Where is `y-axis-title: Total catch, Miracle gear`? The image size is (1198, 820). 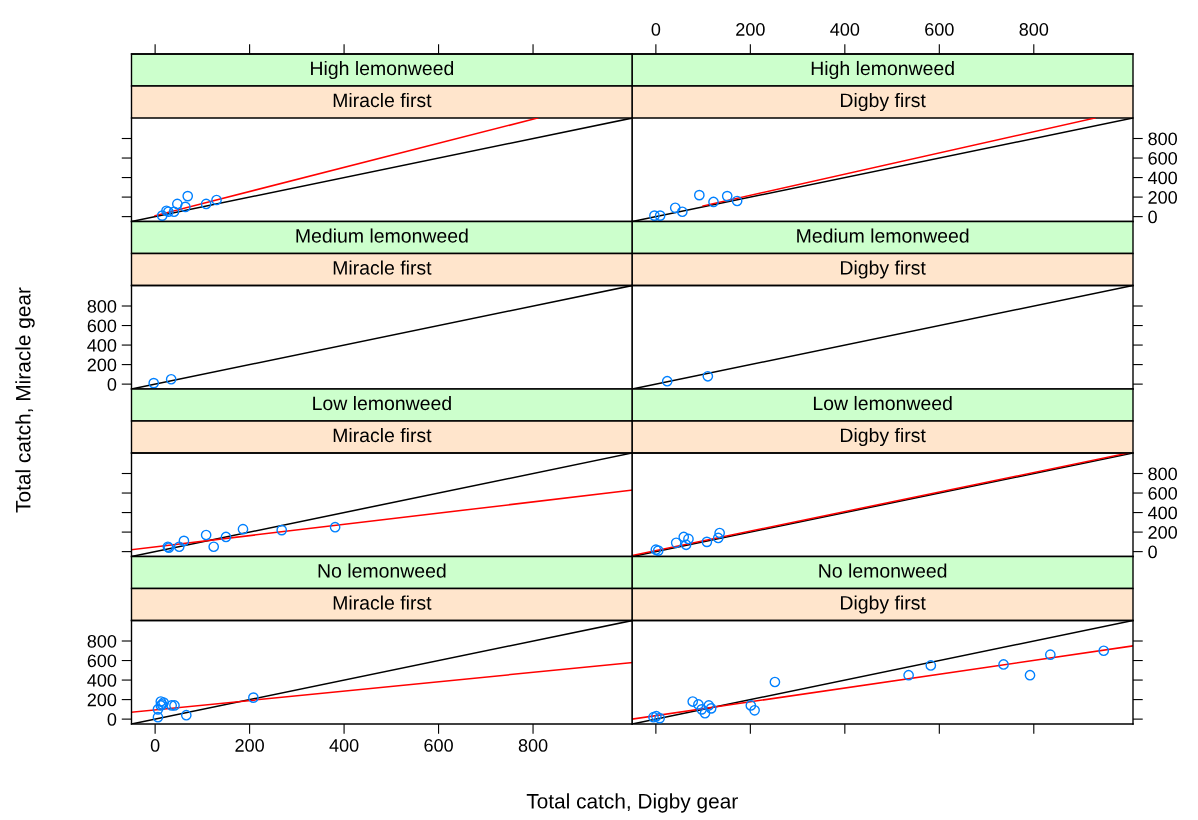 y-axis-title: Total catch, Miracle gear is located at coordinates (25, 400).